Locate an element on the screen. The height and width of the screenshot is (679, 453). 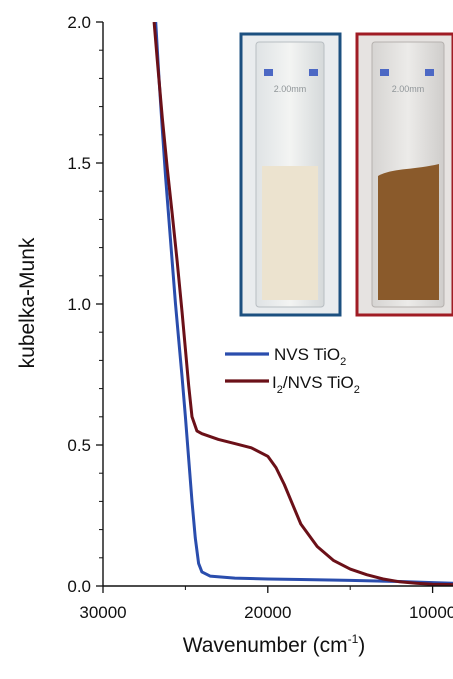
legend-label-sub2: 2 is located at coordinates (357, 390).